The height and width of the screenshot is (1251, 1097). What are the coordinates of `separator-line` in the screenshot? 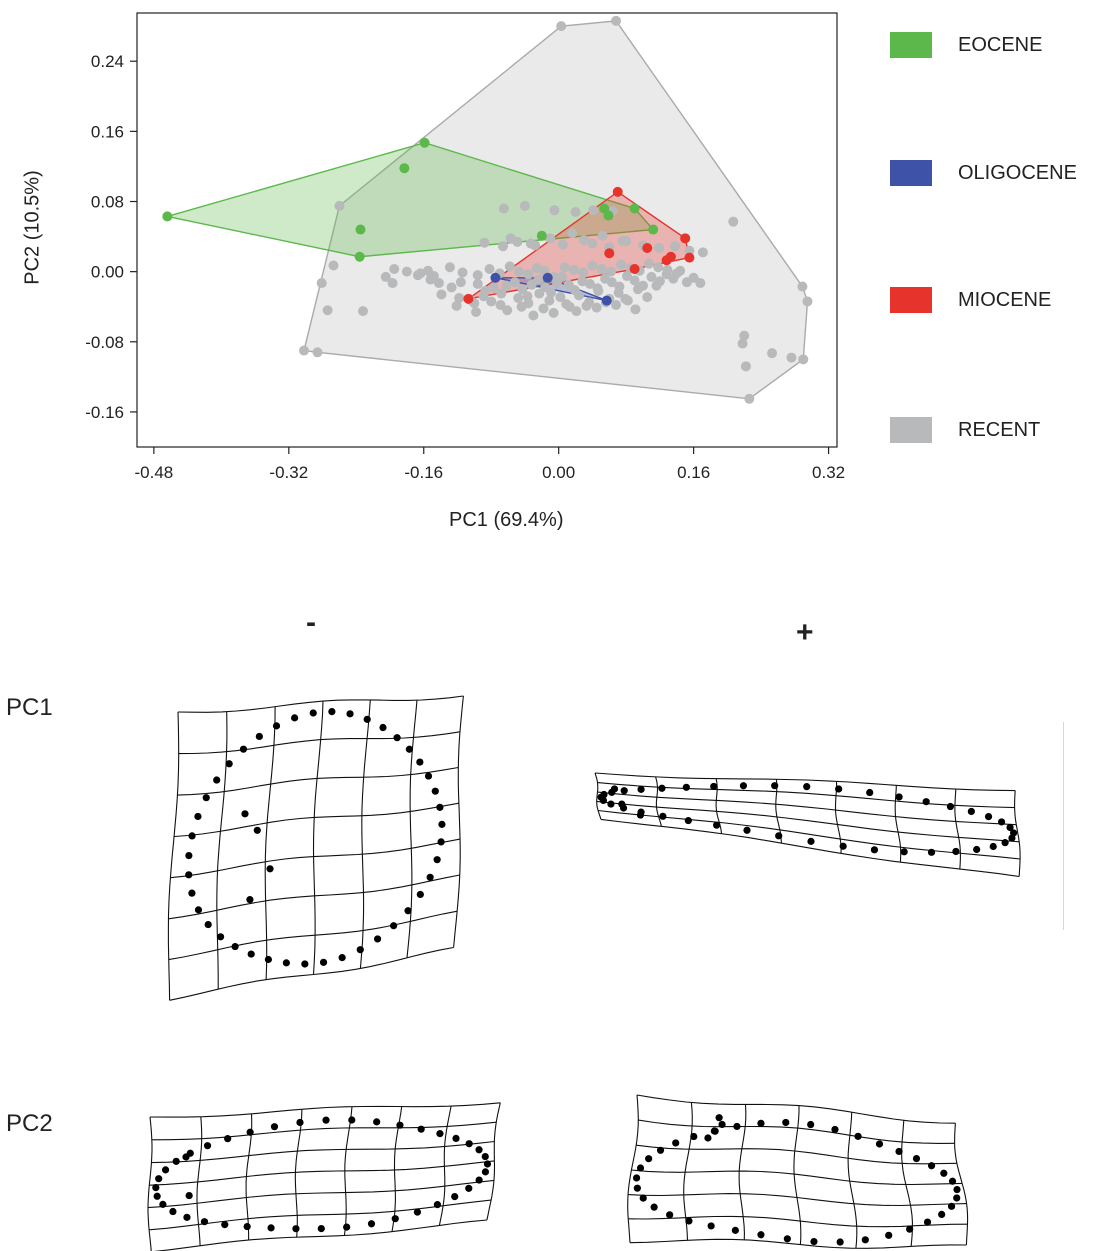 It's located at (1063, 826).